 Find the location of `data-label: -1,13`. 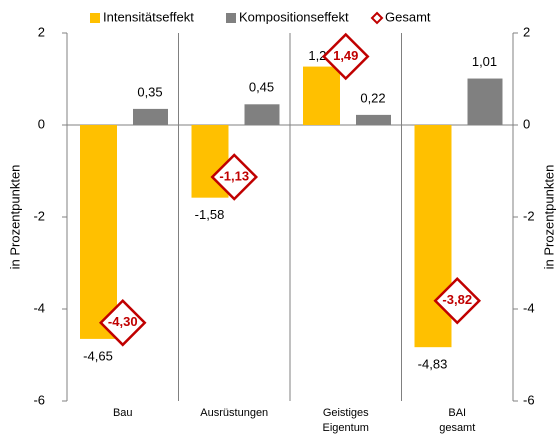

data-label: -1,13 is located at coordinates (234, 175).